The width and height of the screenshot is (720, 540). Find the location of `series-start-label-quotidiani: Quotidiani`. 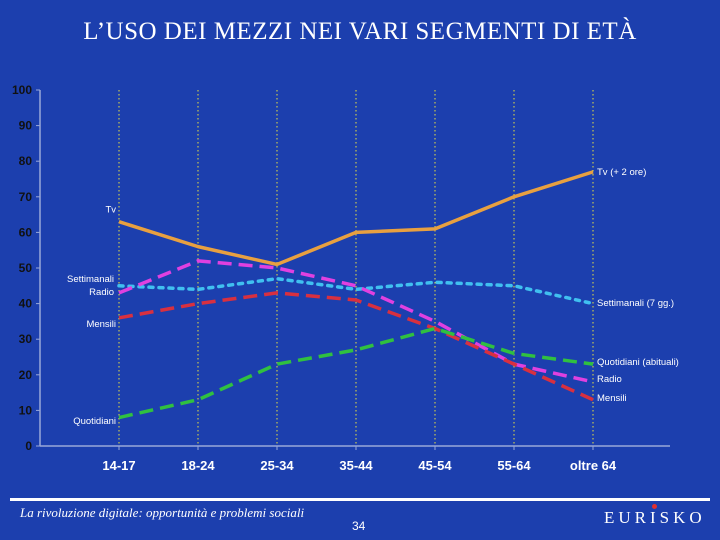

series-start-label-quotidiani: Quotidiani is located at coordinates (94, 421).